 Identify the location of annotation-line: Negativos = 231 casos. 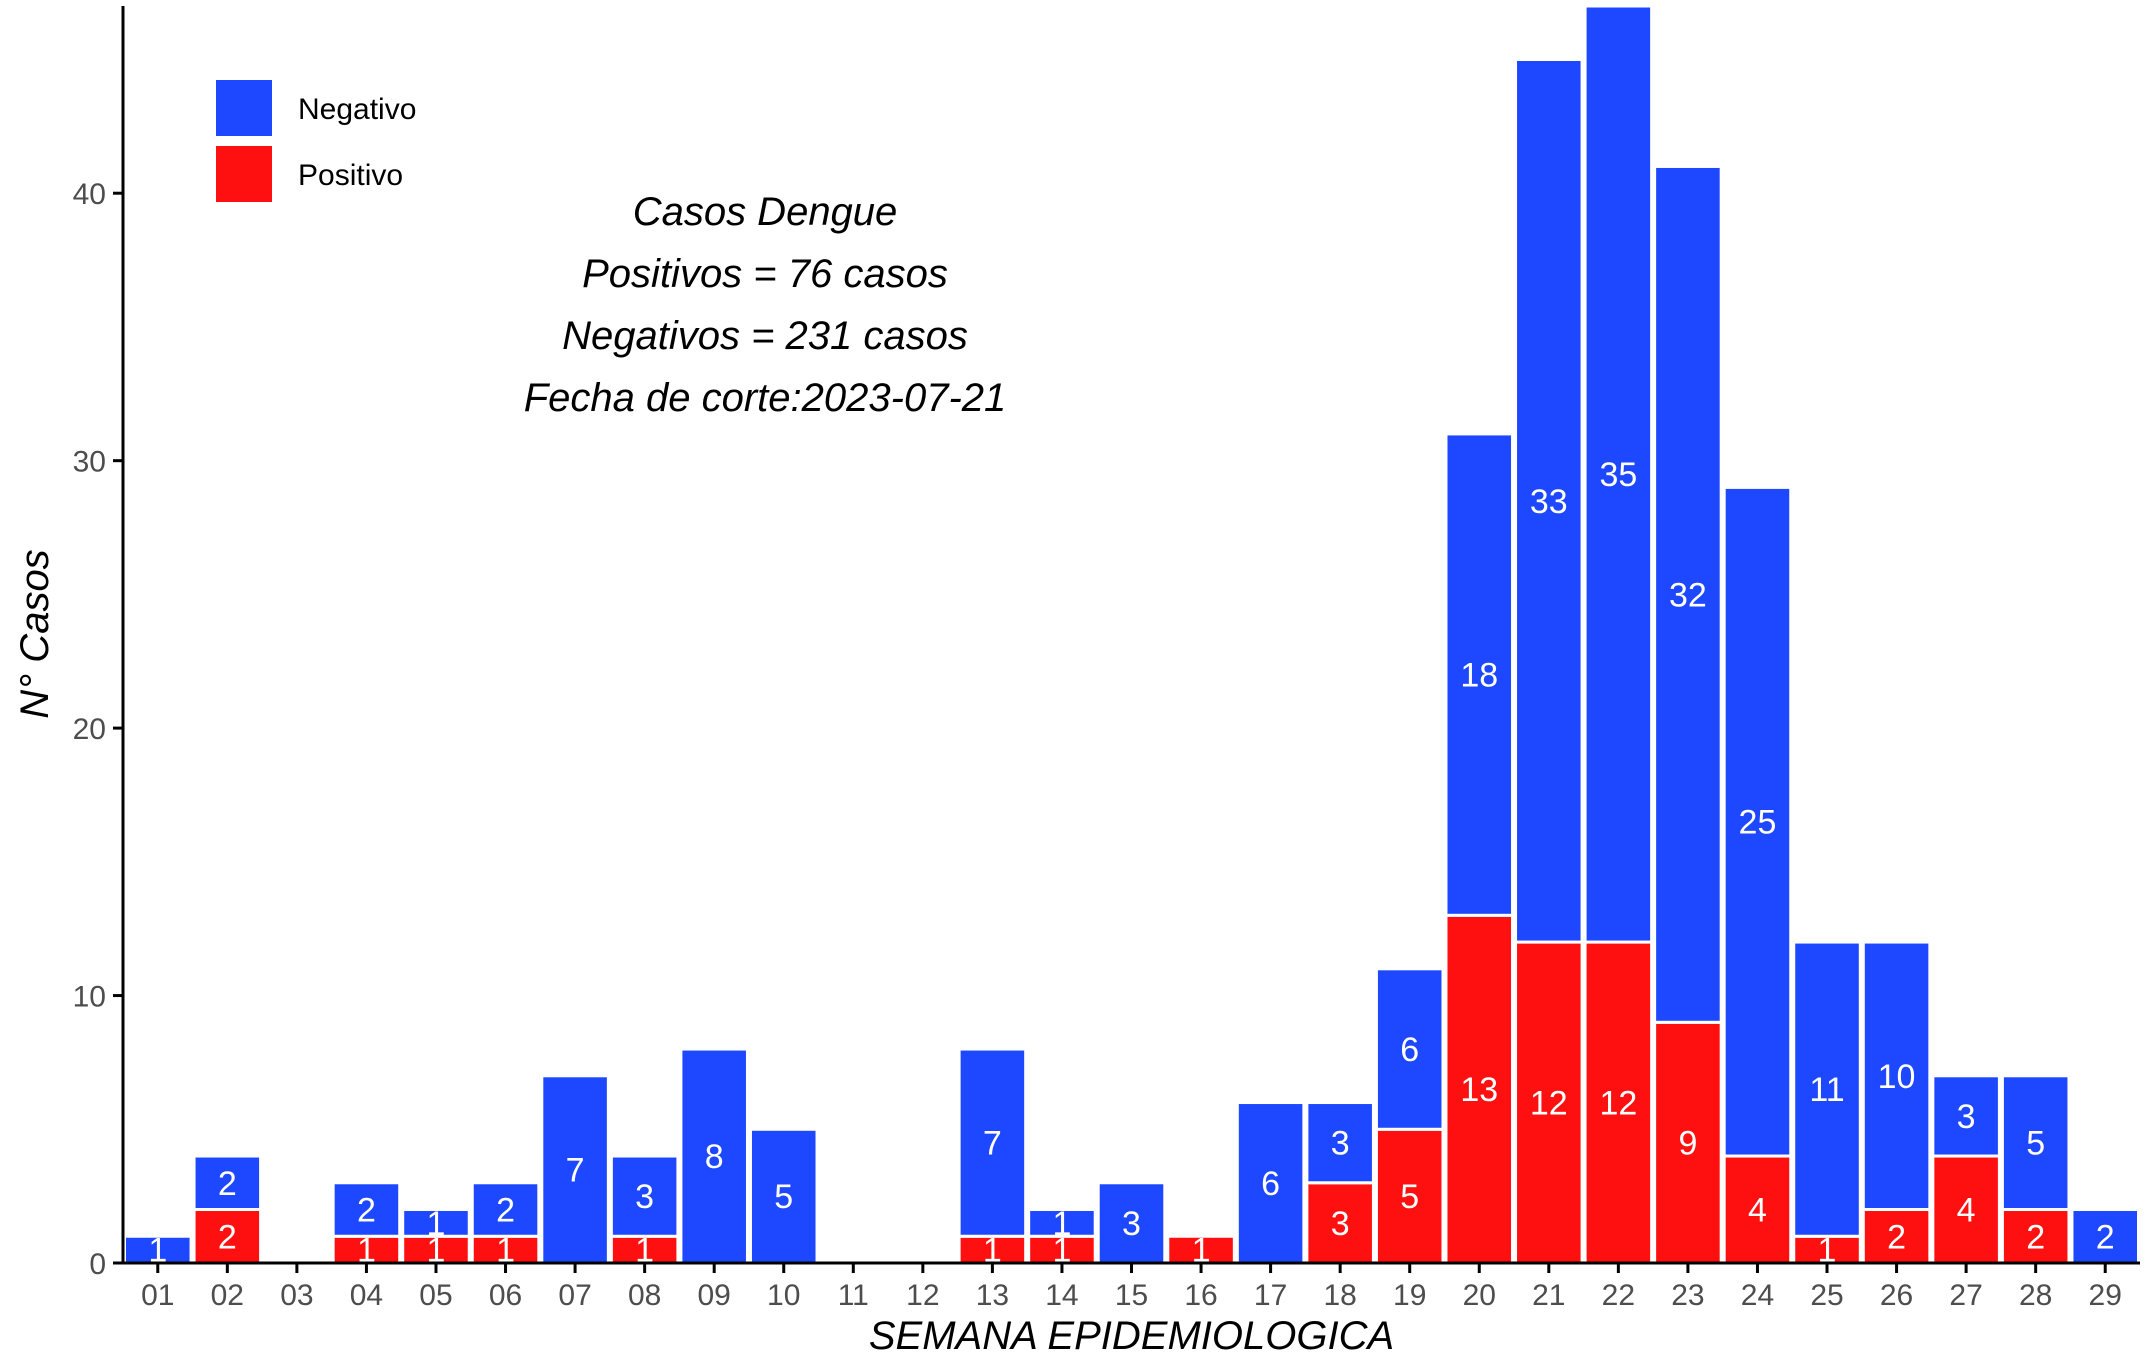
(765, 336).